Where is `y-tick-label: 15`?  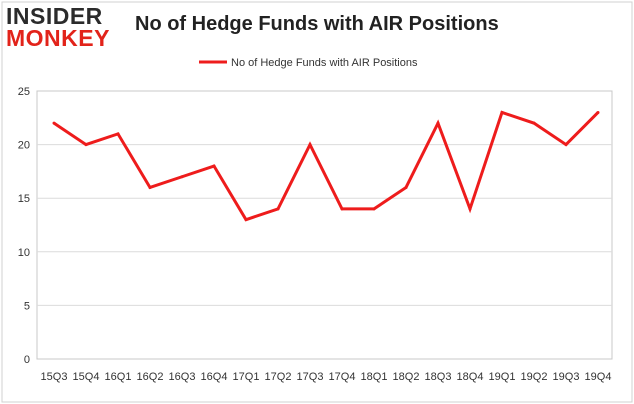 y-tick-label: 15 is located at coordinates (24, 199).